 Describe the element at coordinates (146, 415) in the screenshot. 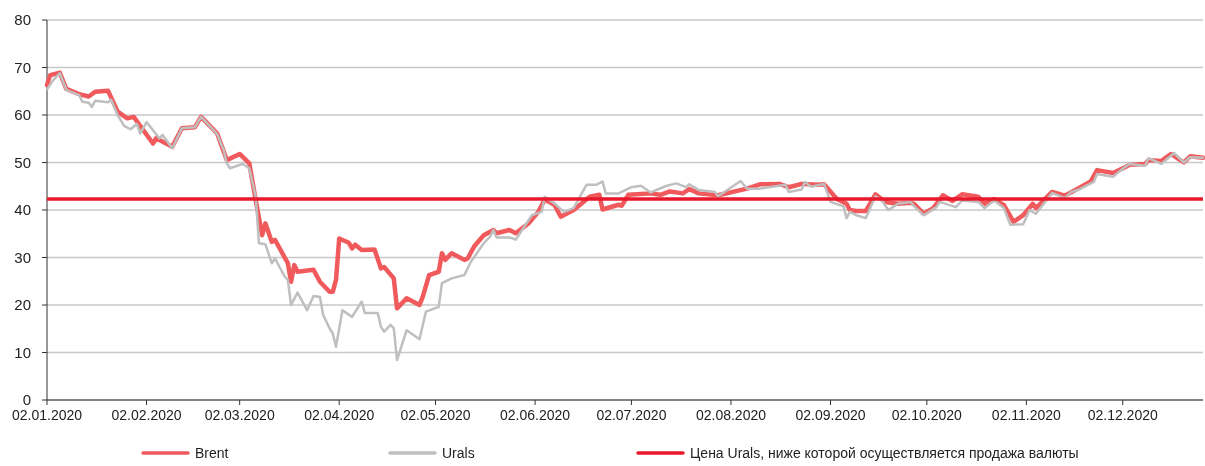

I see `x-tick-label: 02.02.2020` at that location.